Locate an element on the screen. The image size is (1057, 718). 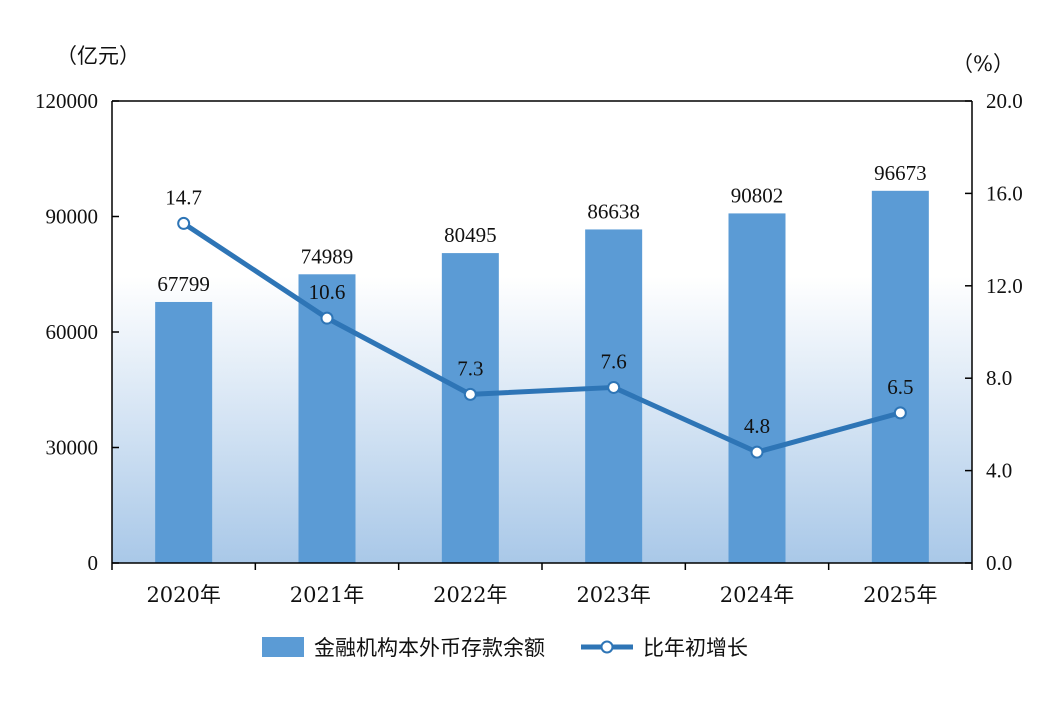
left-tick-label-0: 0 is located at coordinates (93, 563).